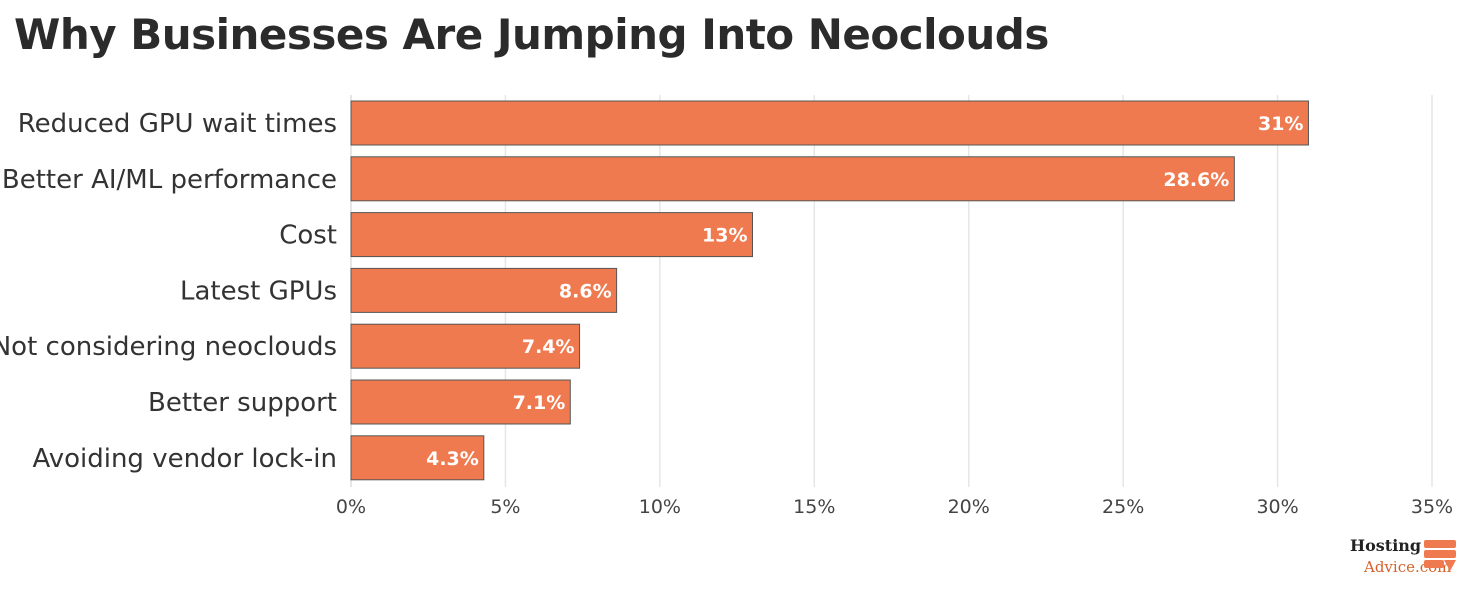 Image resolution: width=1472 pixels, height=600 pixels. What do you see at coordinates (505, 507) in the screenshot?
I see `x-tick-label: 5%` at bounding box center [505, 507].